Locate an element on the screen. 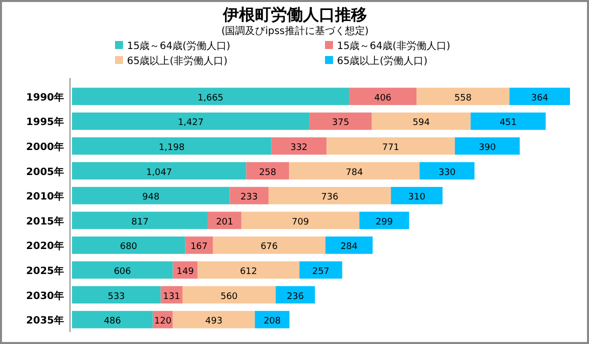 The image size is (589, 344). data-label: 236 is located at coordinates (295, 297).